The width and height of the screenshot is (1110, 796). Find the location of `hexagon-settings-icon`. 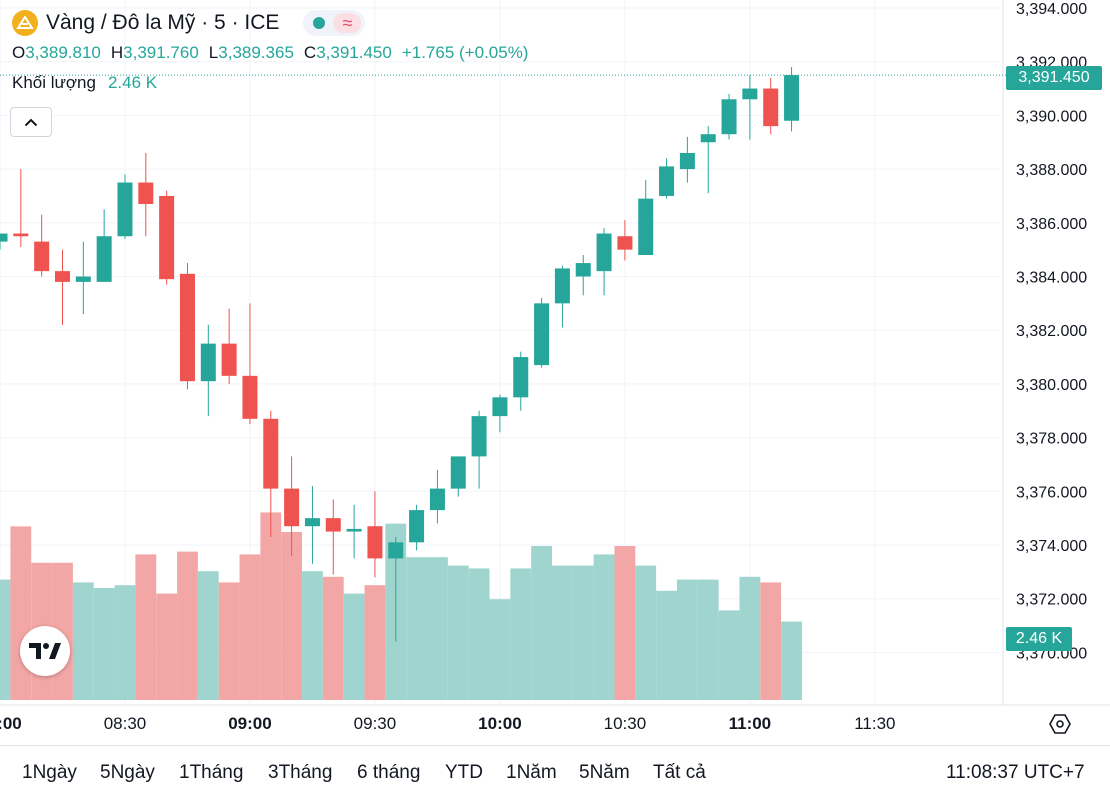

hexagon-settings-icon is located at coordinates (1060, 724).